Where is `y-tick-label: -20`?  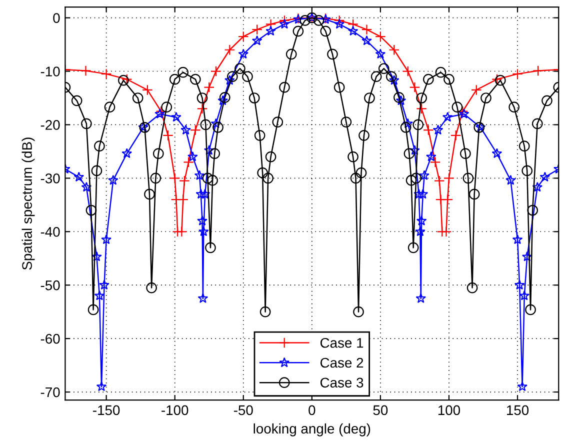
y-tick-label: -20 is located at coordinates (50, 125).